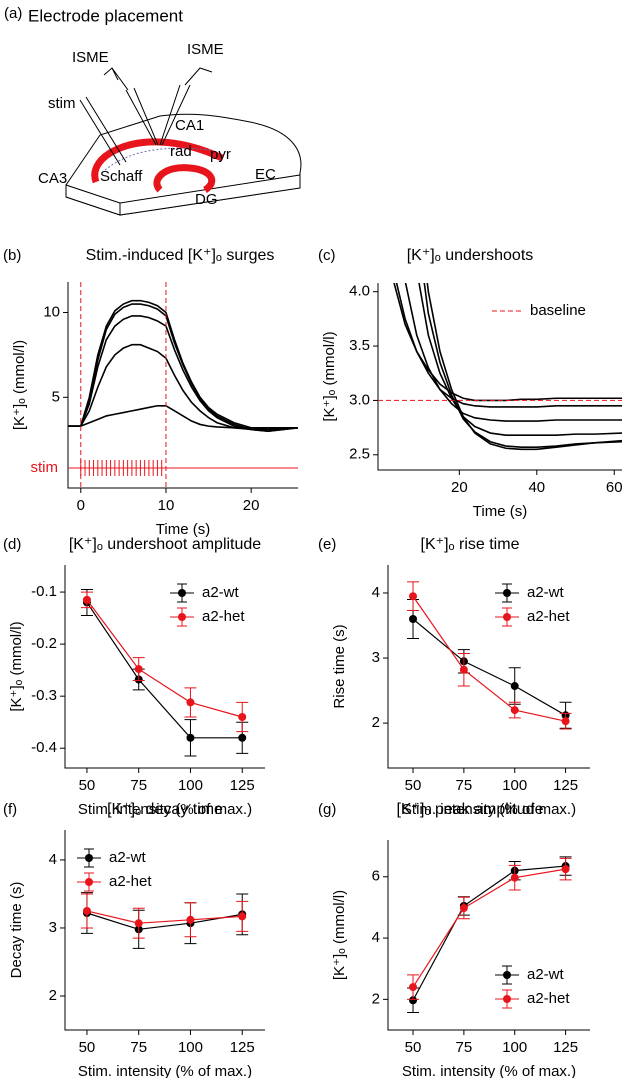 This screenshot has width=628, height=1078. What do you see at coordinates (205, 49) in the screenshot?
I see `diagram-label: ISME` at bounding box center [205, 49].